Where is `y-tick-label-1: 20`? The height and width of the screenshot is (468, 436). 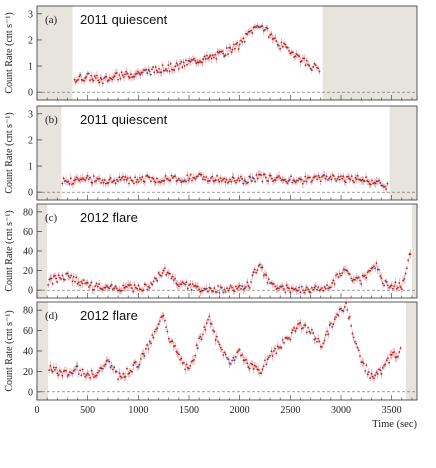 y-tick-label-1: 20 is located at coordinates (28, 271).